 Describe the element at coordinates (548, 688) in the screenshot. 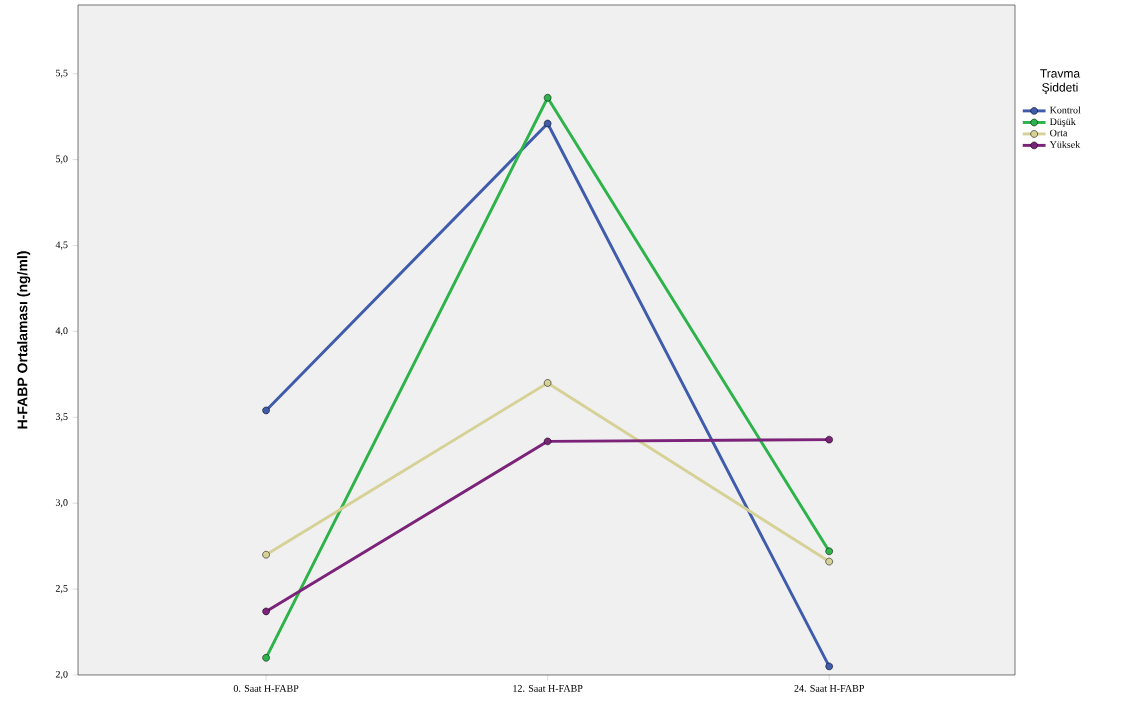

I see `x-tick-label: 12. Saat H-FABP` at that location.